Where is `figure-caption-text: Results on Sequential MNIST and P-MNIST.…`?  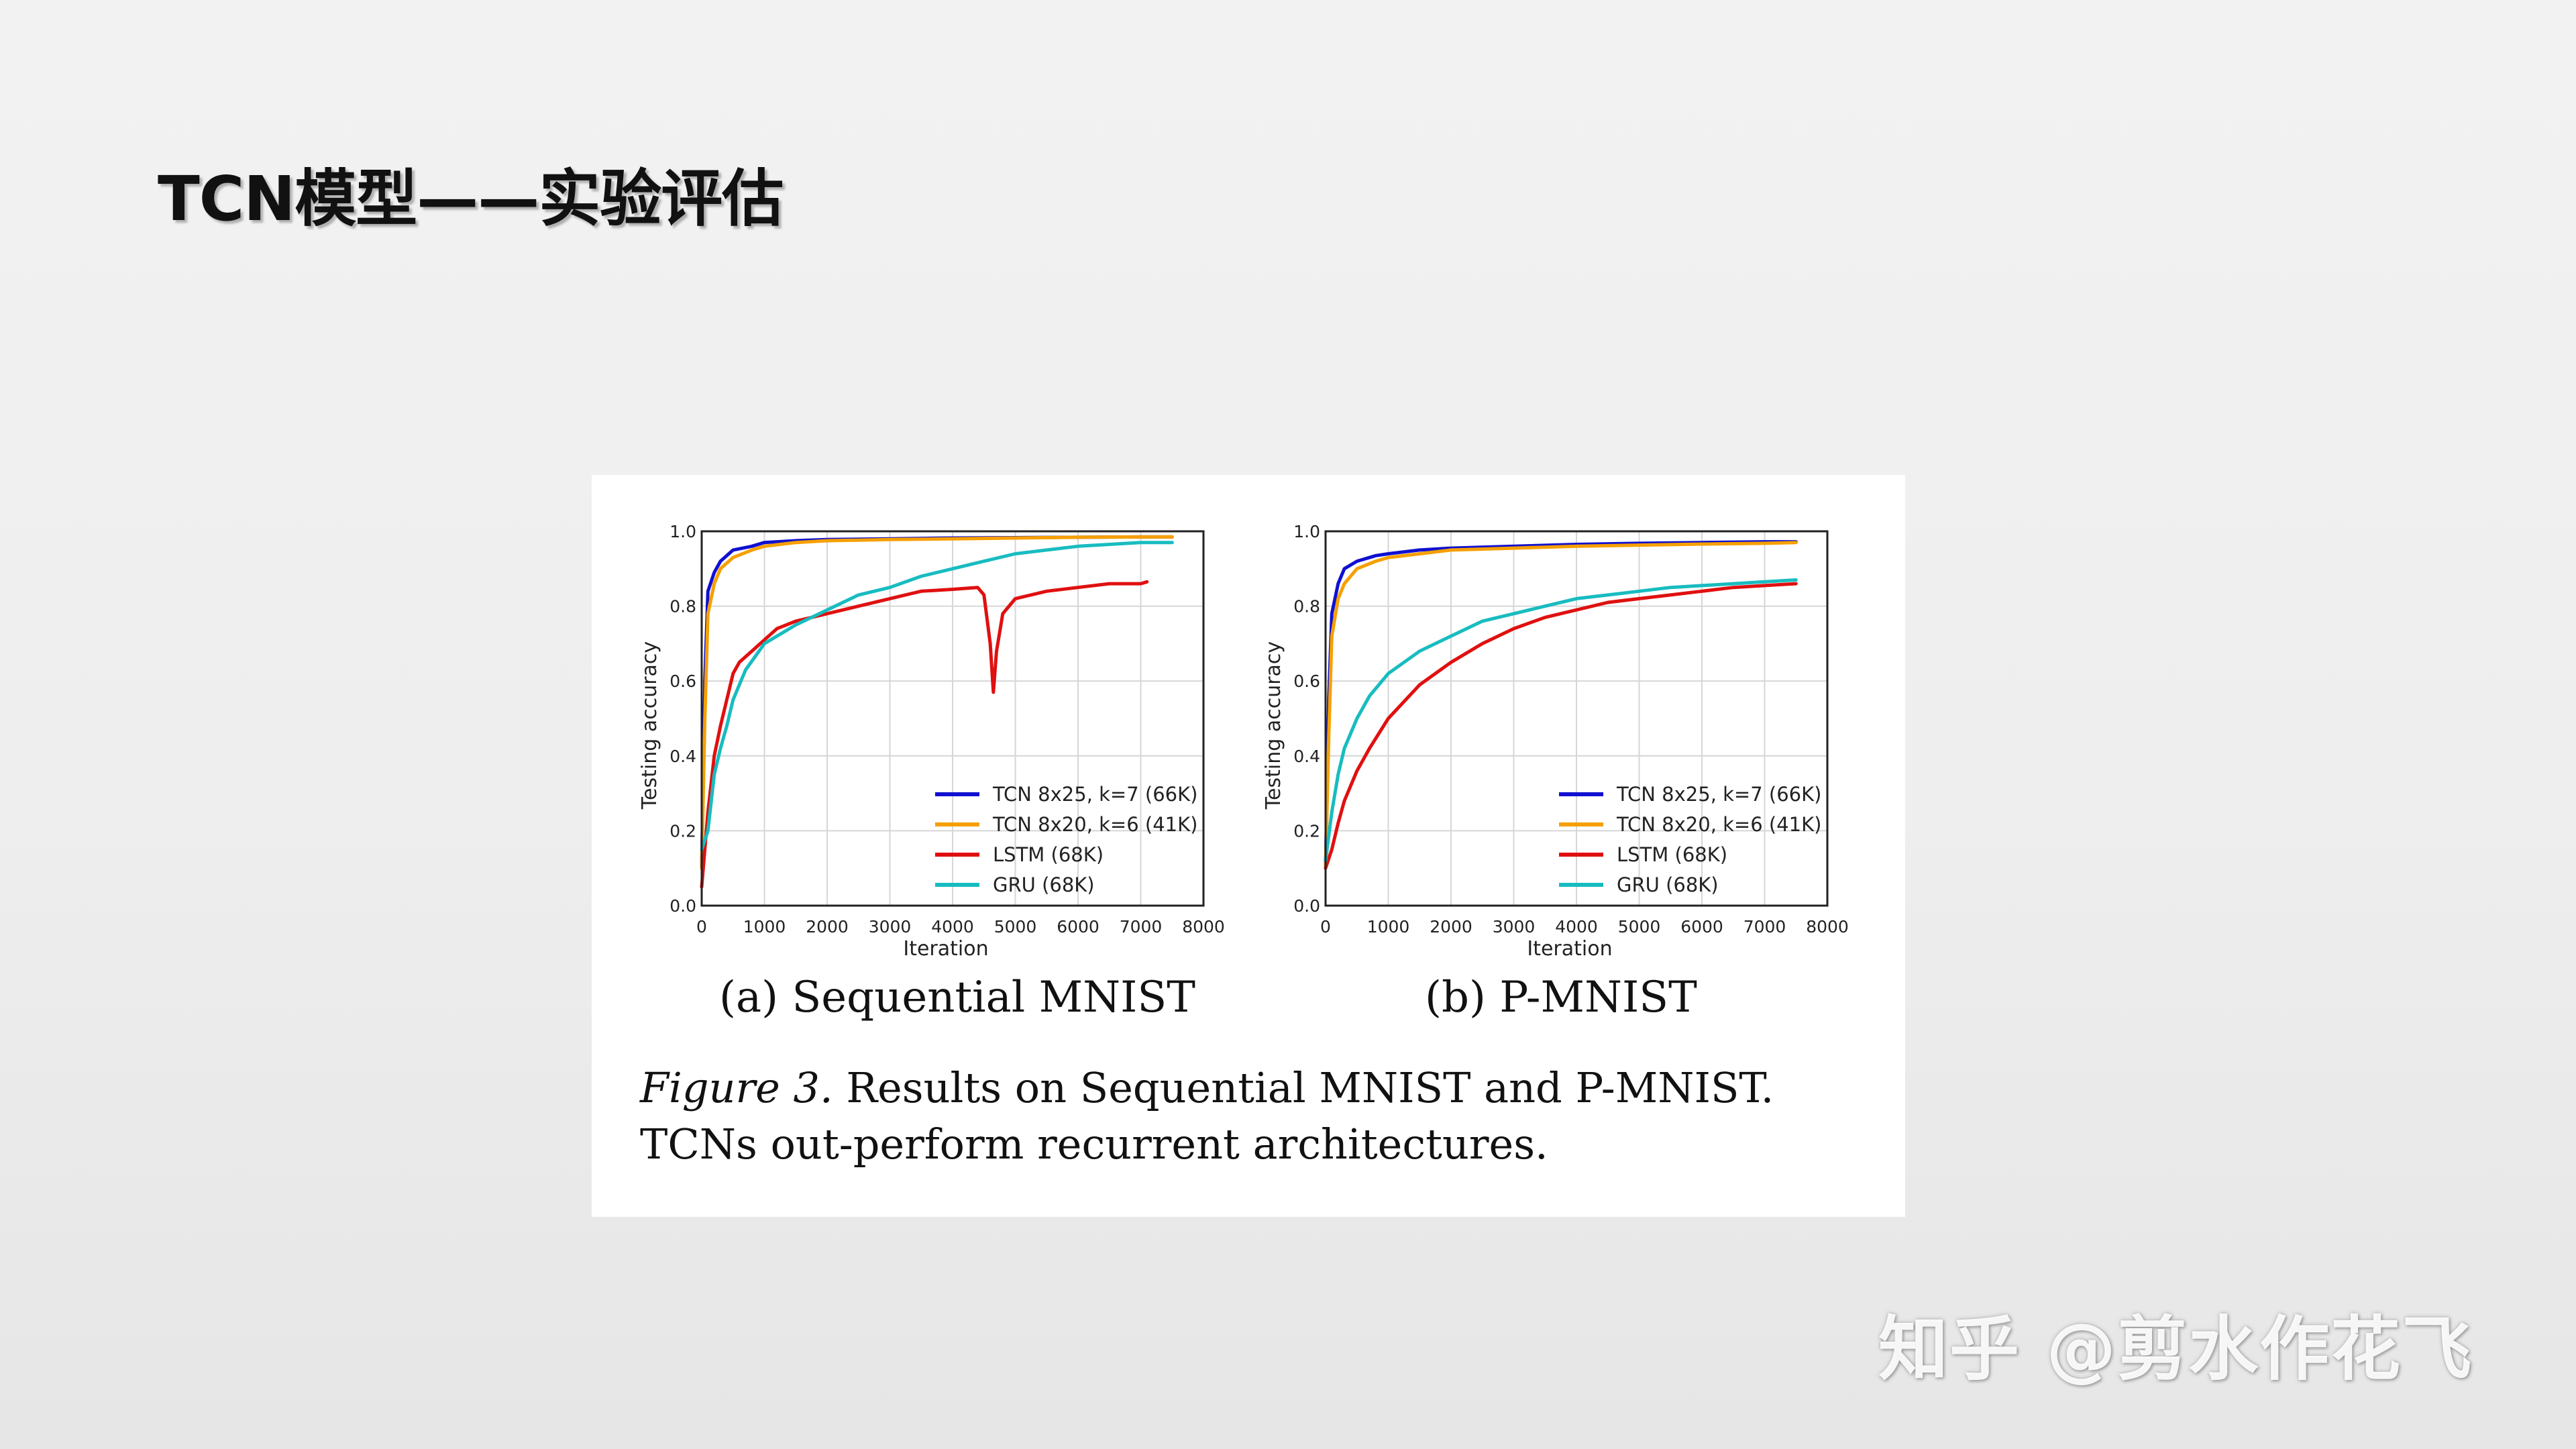
figure-caption-text: Results on Sequential MNIST and P-MNIST.… is located at coordinates (1207, 1116).